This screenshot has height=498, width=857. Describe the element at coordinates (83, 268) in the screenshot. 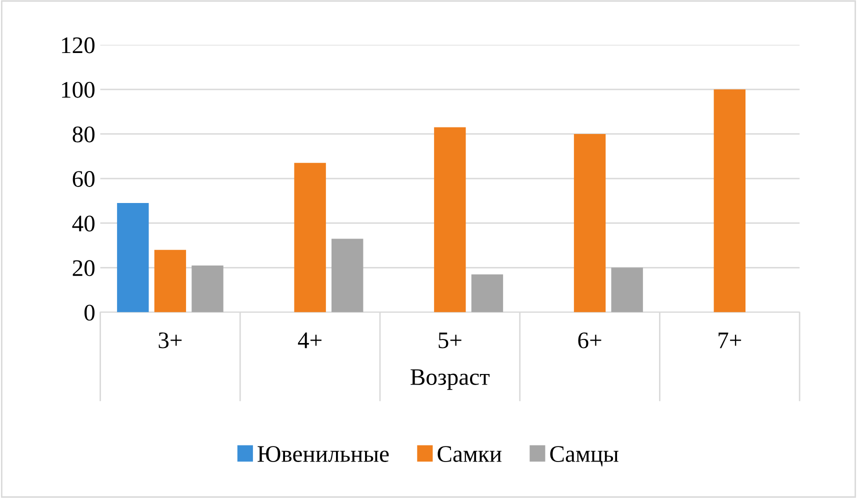

I see `y-tick-label: 20` at that location.